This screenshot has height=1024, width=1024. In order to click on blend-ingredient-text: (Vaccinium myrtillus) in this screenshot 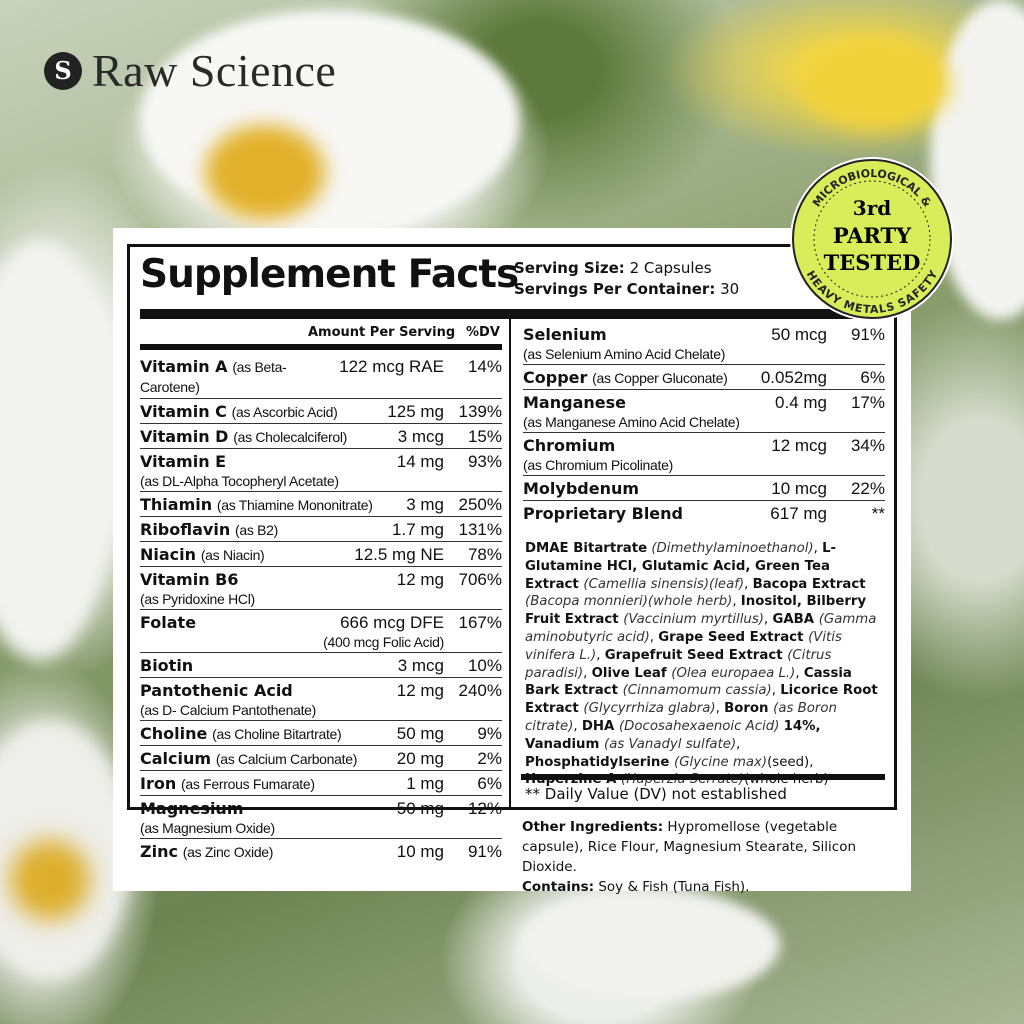, I will do `click(693, 620)`.